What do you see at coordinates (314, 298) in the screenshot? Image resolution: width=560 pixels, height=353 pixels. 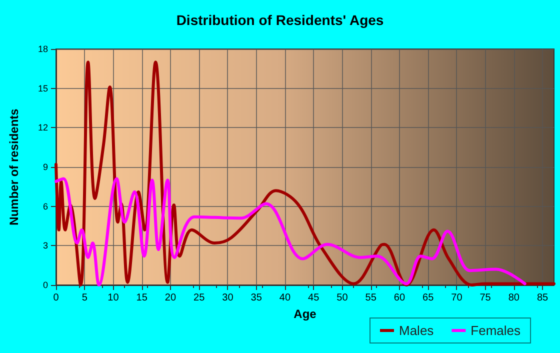 I see `x-tick-label: 45` at bounding box center [314, 298].